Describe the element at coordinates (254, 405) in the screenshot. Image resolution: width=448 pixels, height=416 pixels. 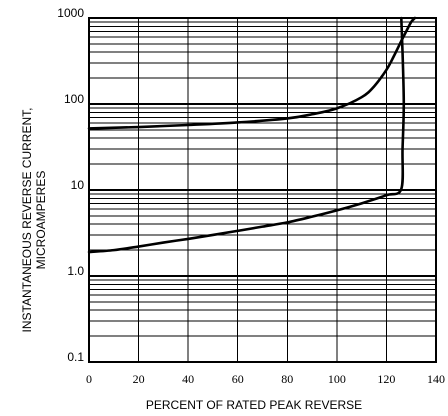
I see `x-axis-label: PERCENT OF RATED PEAK REVERSE` at that location.